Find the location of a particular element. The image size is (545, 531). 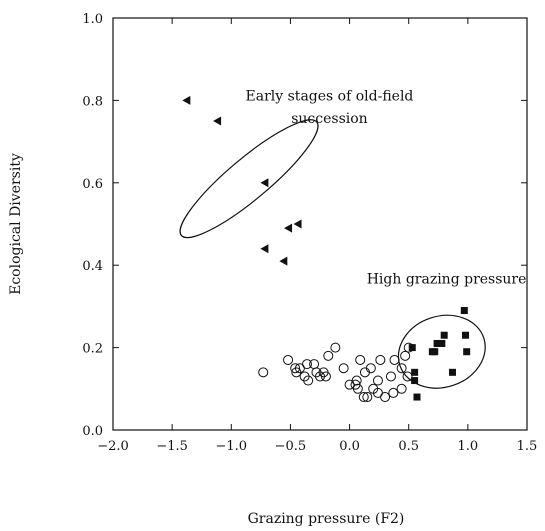

x-tick-label: 1.0 is located at coordinates (468, 446).